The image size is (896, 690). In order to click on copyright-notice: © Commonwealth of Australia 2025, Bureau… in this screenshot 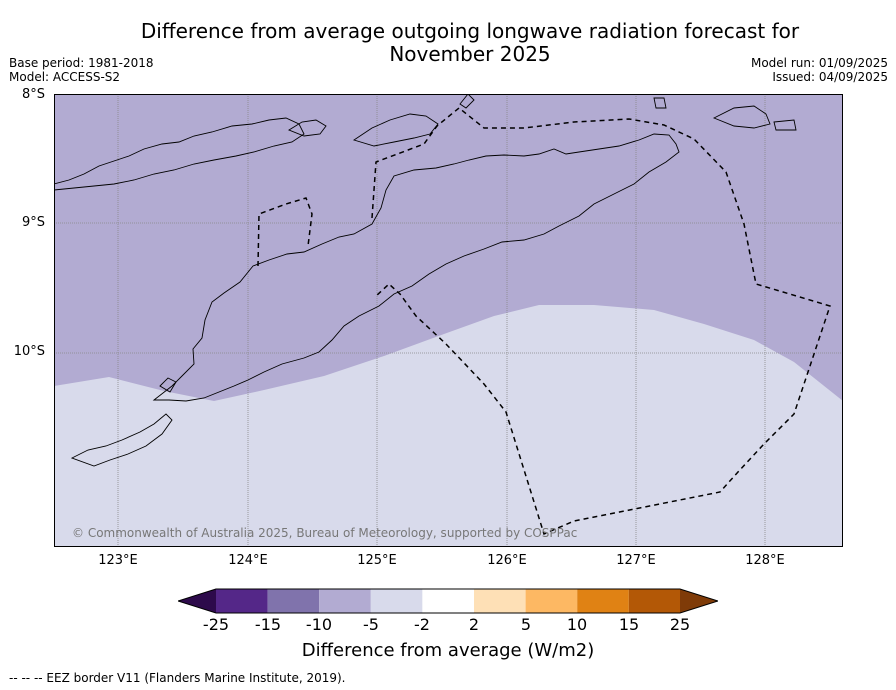, I will do `click(325, 533)`.